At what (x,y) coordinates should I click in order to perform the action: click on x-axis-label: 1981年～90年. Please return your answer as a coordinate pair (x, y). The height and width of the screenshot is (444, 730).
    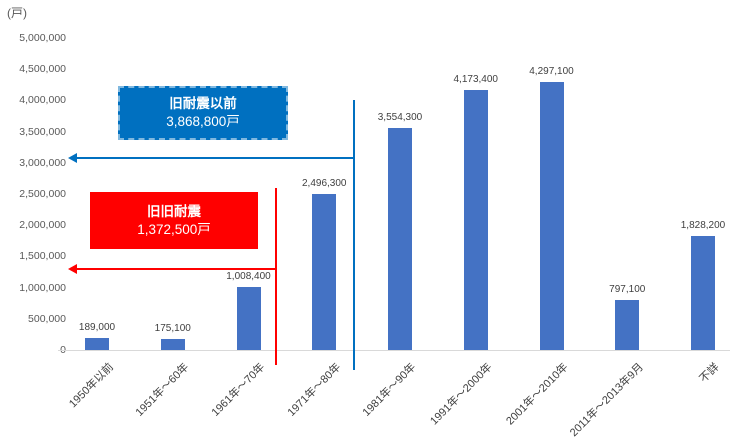
    Looking at the image, I should click on (389, 390).